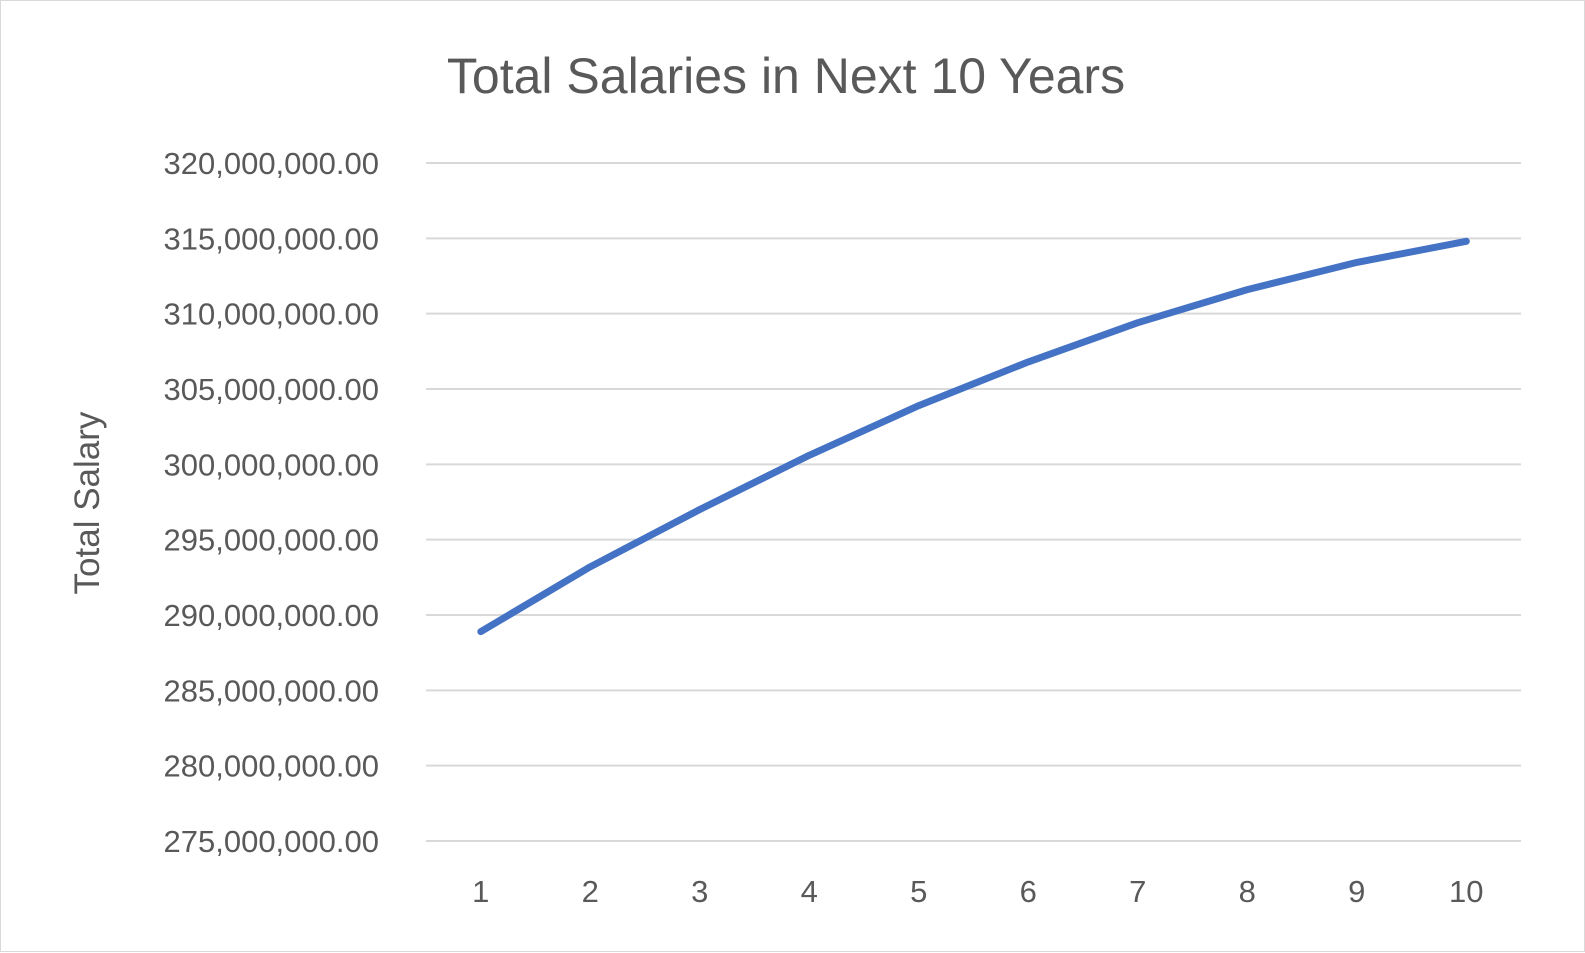 The height and width of the screenshot is (953, 1585). What do you see at coordinates (272, 238) in the screenshot?
I see `y-tick-label: 315,000,000.00` at bounding box center [272, 238].